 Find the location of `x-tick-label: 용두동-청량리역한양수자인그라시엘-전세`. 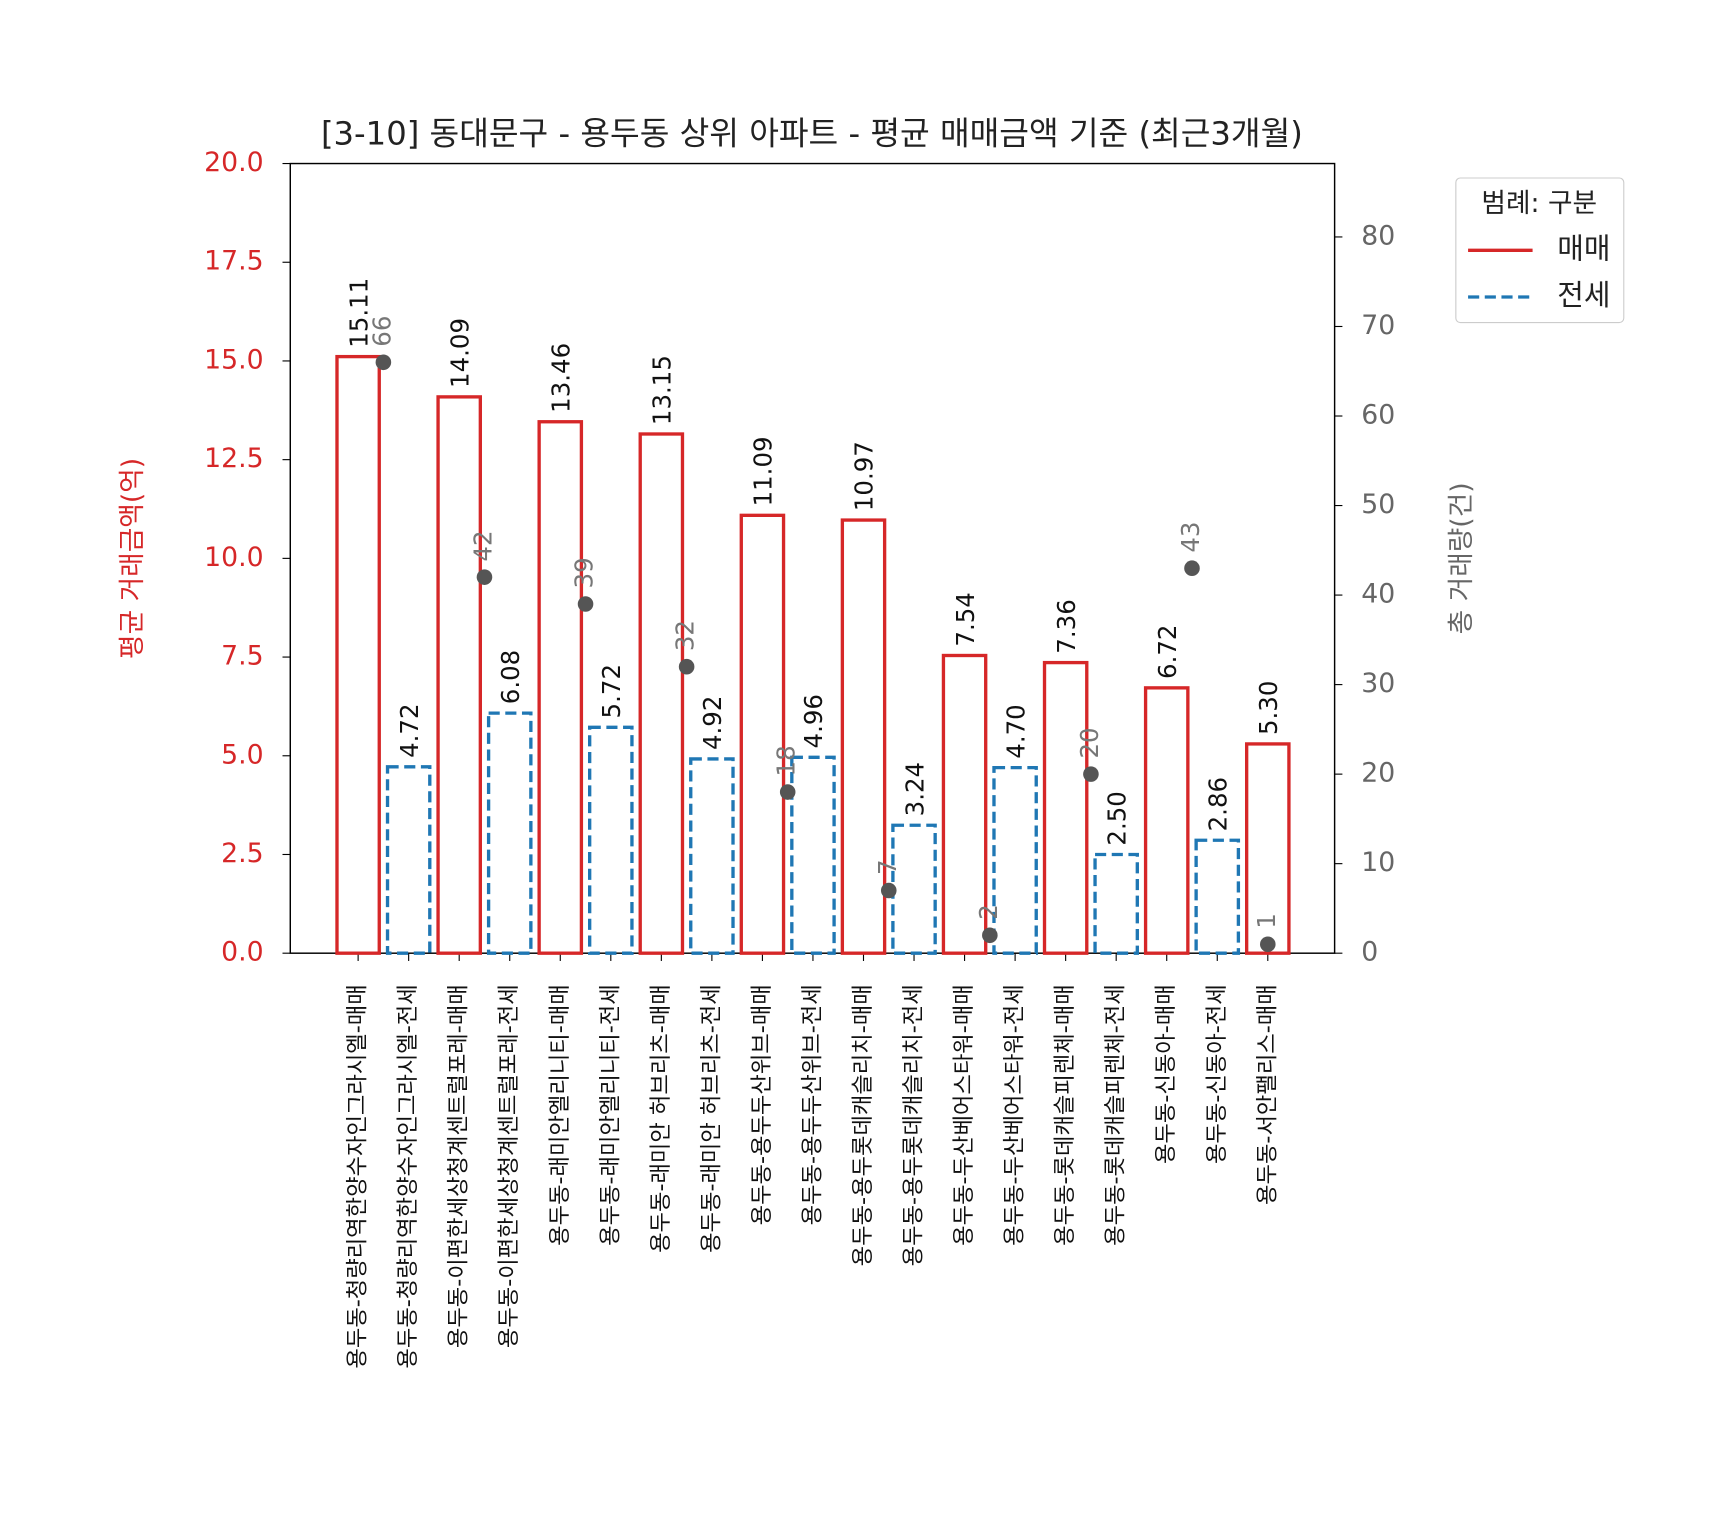

x-tick-label: 용두동-청량리역한양수자인그라시엘-전세 is located at coordinates (408, 1176).